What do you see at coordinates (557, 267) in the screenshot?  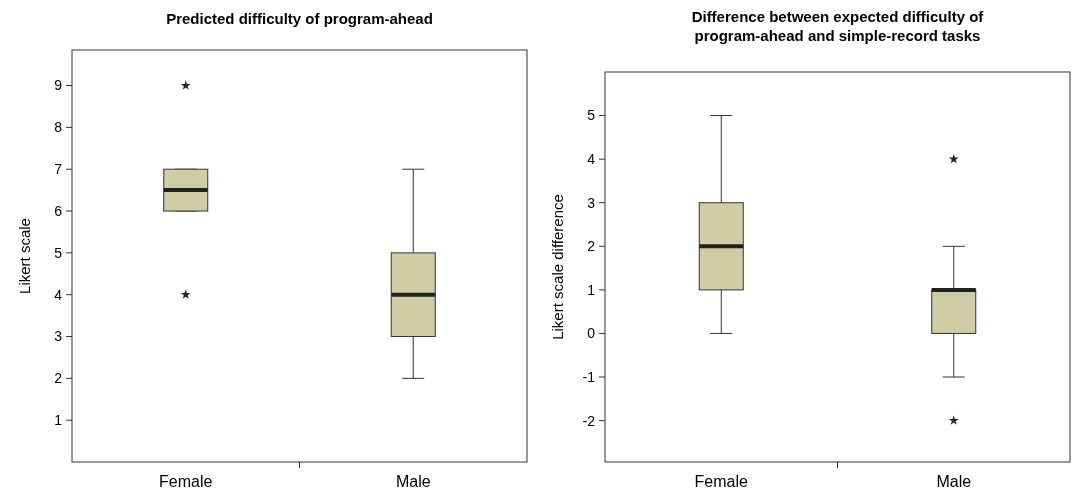 I see `y-axis-title: Likert scale difference` at bounding box center [557, 267].